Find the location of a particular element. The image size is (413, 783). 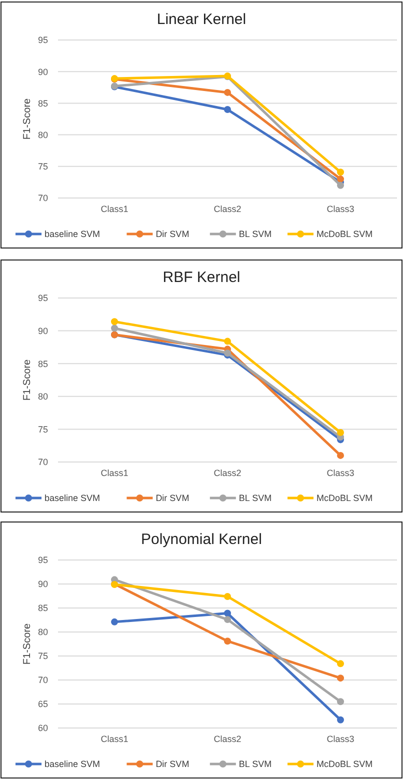

chart-title: Polynomial Kernel is located at coordinates (201, 539).